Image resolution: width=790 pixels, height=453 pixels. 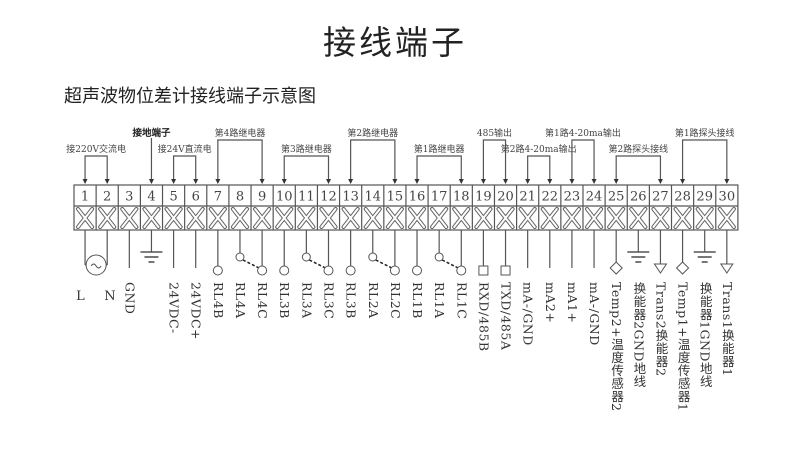 I want to click on terminal-label: mA-/GND, so click(x=528, y=314).